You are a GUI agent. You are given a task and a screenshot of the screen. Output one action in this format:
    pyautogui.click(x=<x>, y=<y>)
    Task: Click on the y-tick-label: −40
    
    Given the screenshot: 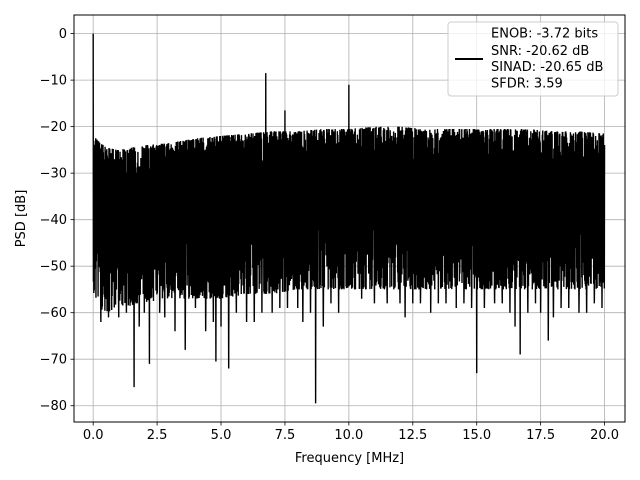 What is the action you would take?
    pyautogui.click(x=53, y=220)
    